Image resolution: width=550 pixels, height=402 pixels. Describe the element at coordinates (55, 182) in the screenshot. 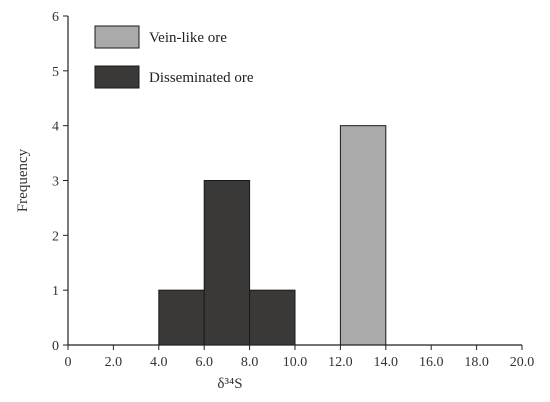

I see `y-tick-label: 3` at that location.